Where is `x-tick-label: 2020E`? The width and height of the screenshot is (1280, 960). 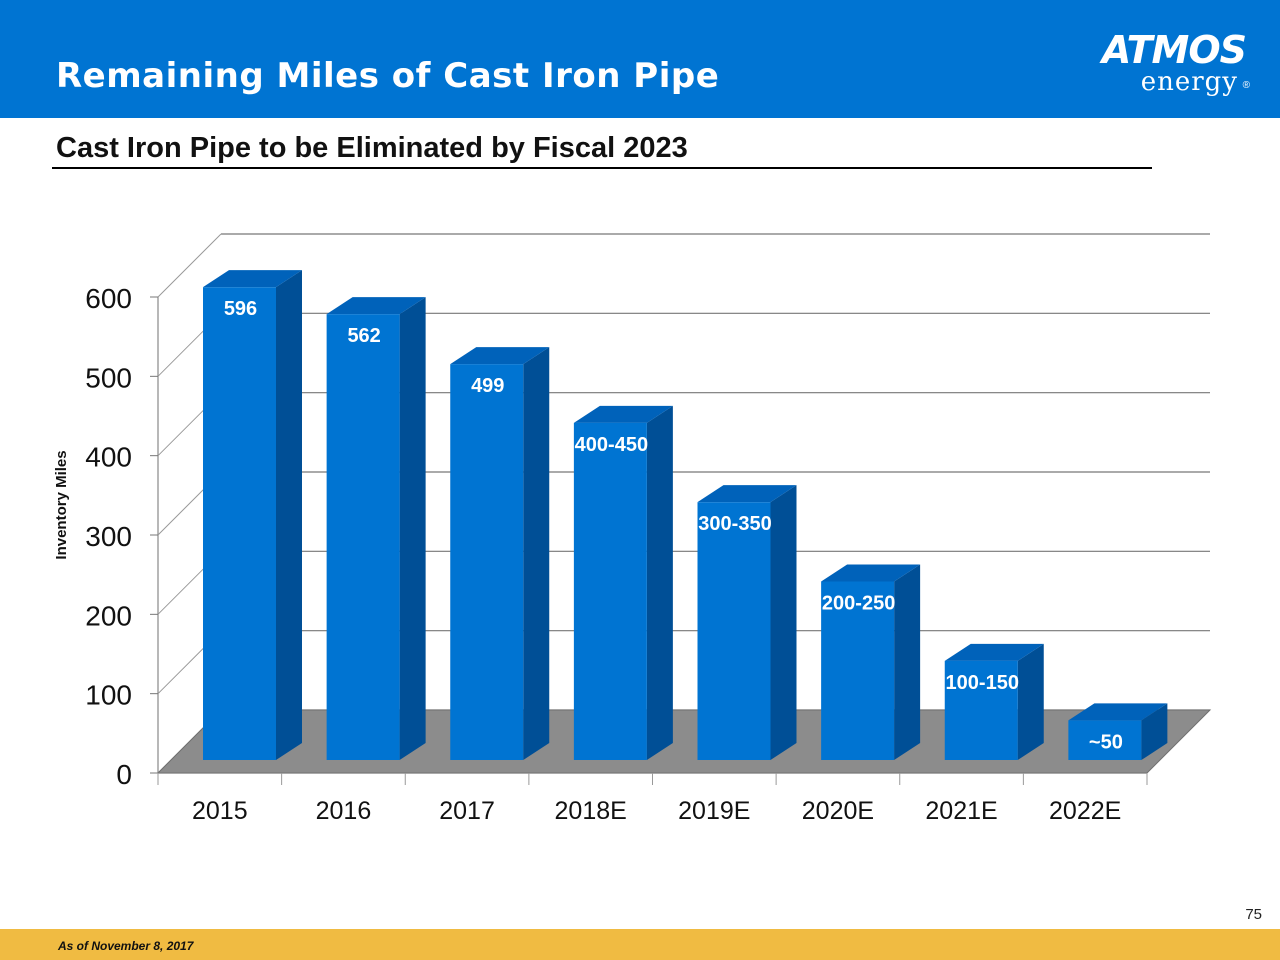
x-tick-label: 2020E is located at coordinates (838, 811).